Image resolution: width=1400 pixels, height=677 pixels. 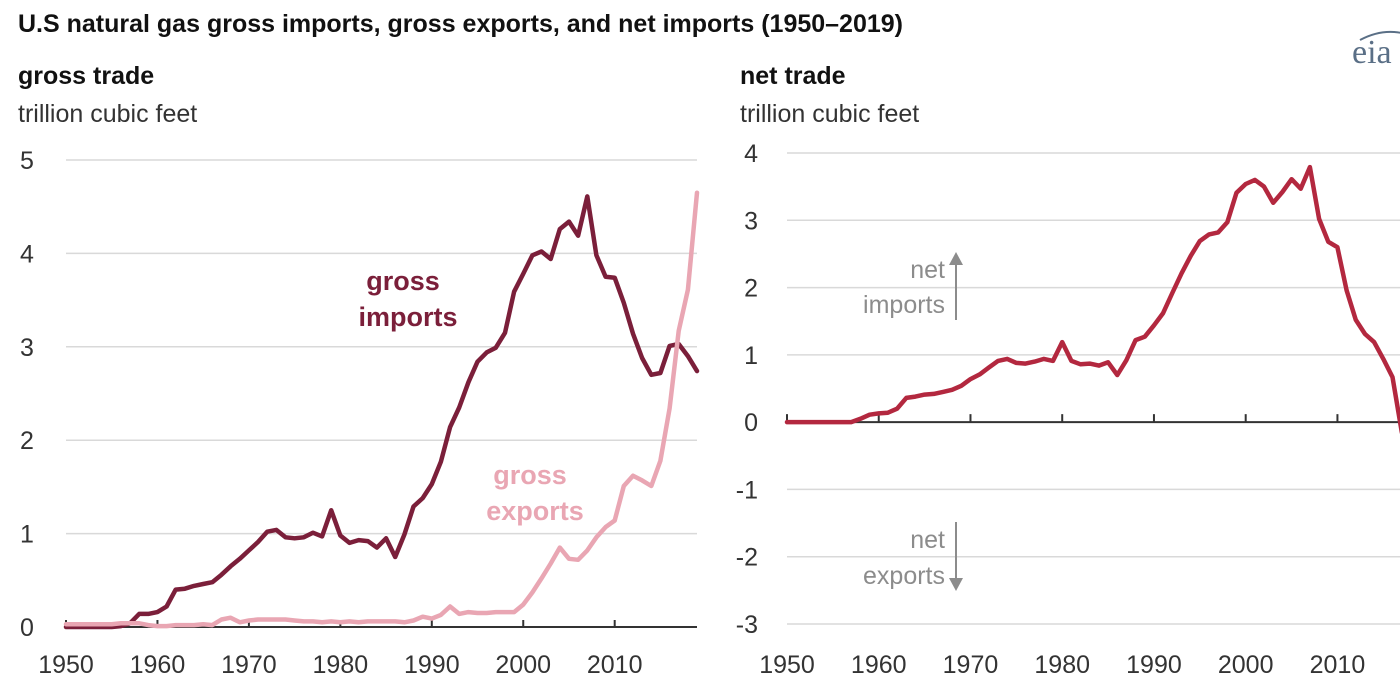 I want to click on y-tick-label: -2, so click(x=747, y=558).